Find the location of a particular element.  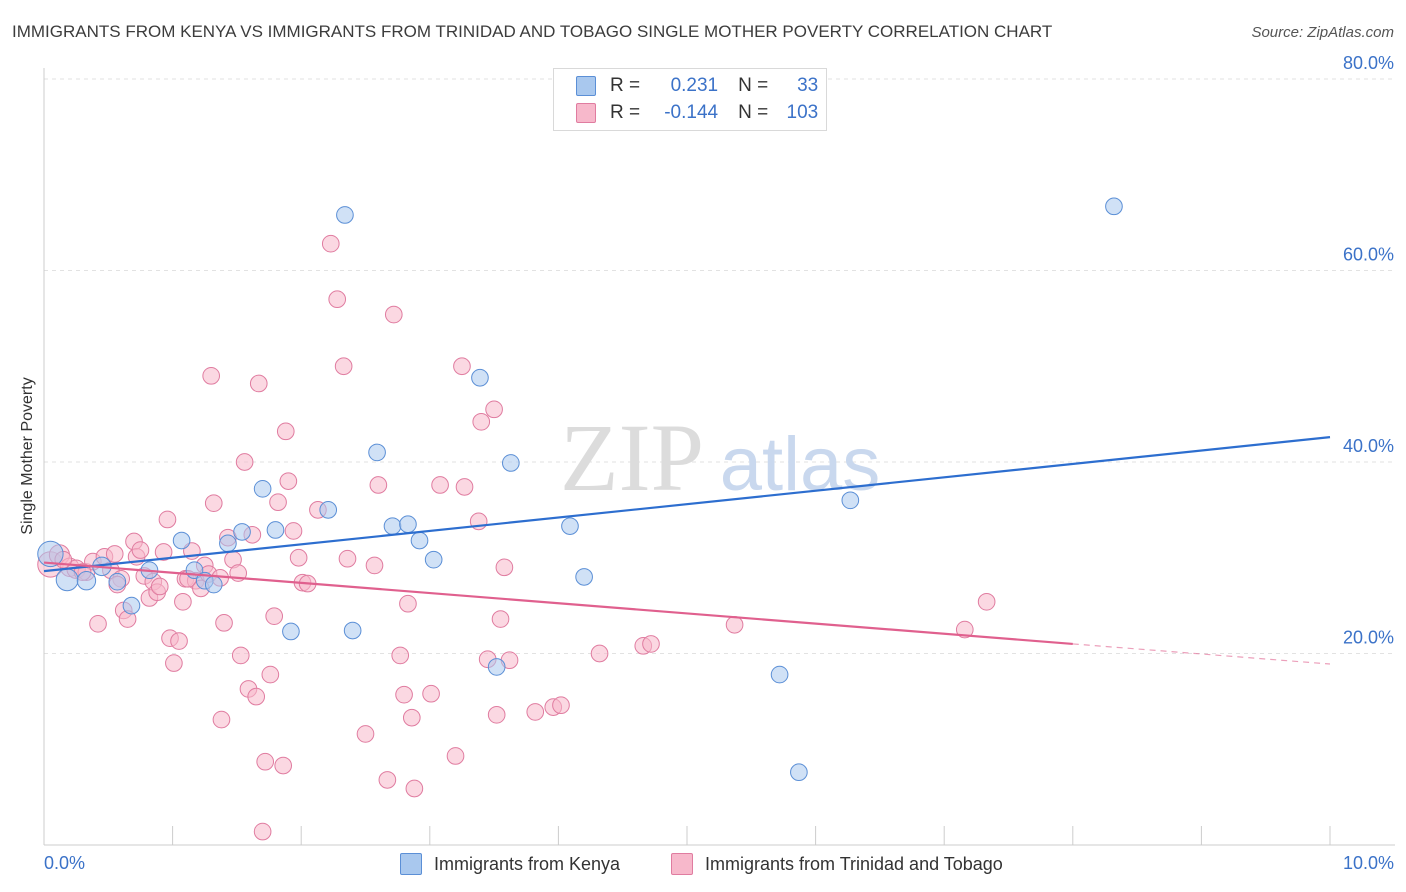

legend-swatch-kenya is located at coordinates (586, 86).